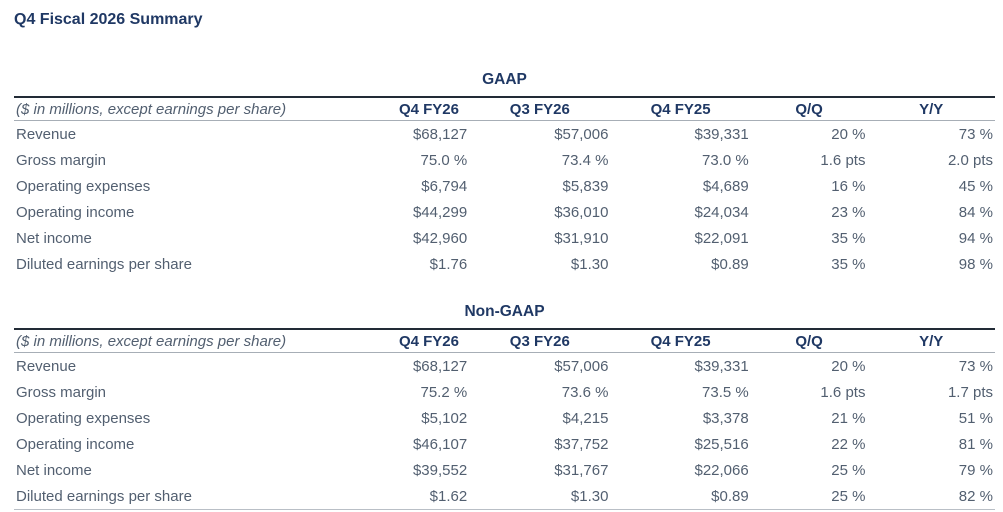 The image size is (1003, 512). I want to click on page-title: Q4 Fiscal 2026 Summary, so click(108, 19).